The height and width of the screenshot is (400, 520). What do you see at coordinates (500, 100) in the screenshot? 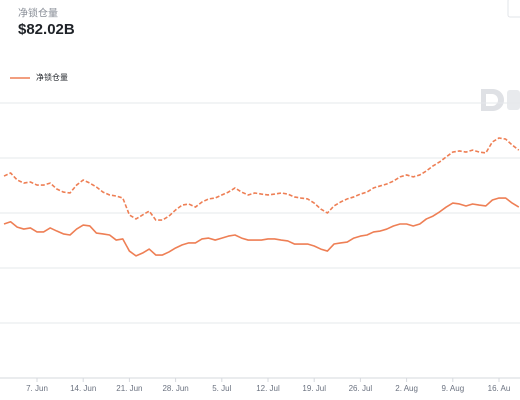
I see `watermark` at bounding box center [500, 100].